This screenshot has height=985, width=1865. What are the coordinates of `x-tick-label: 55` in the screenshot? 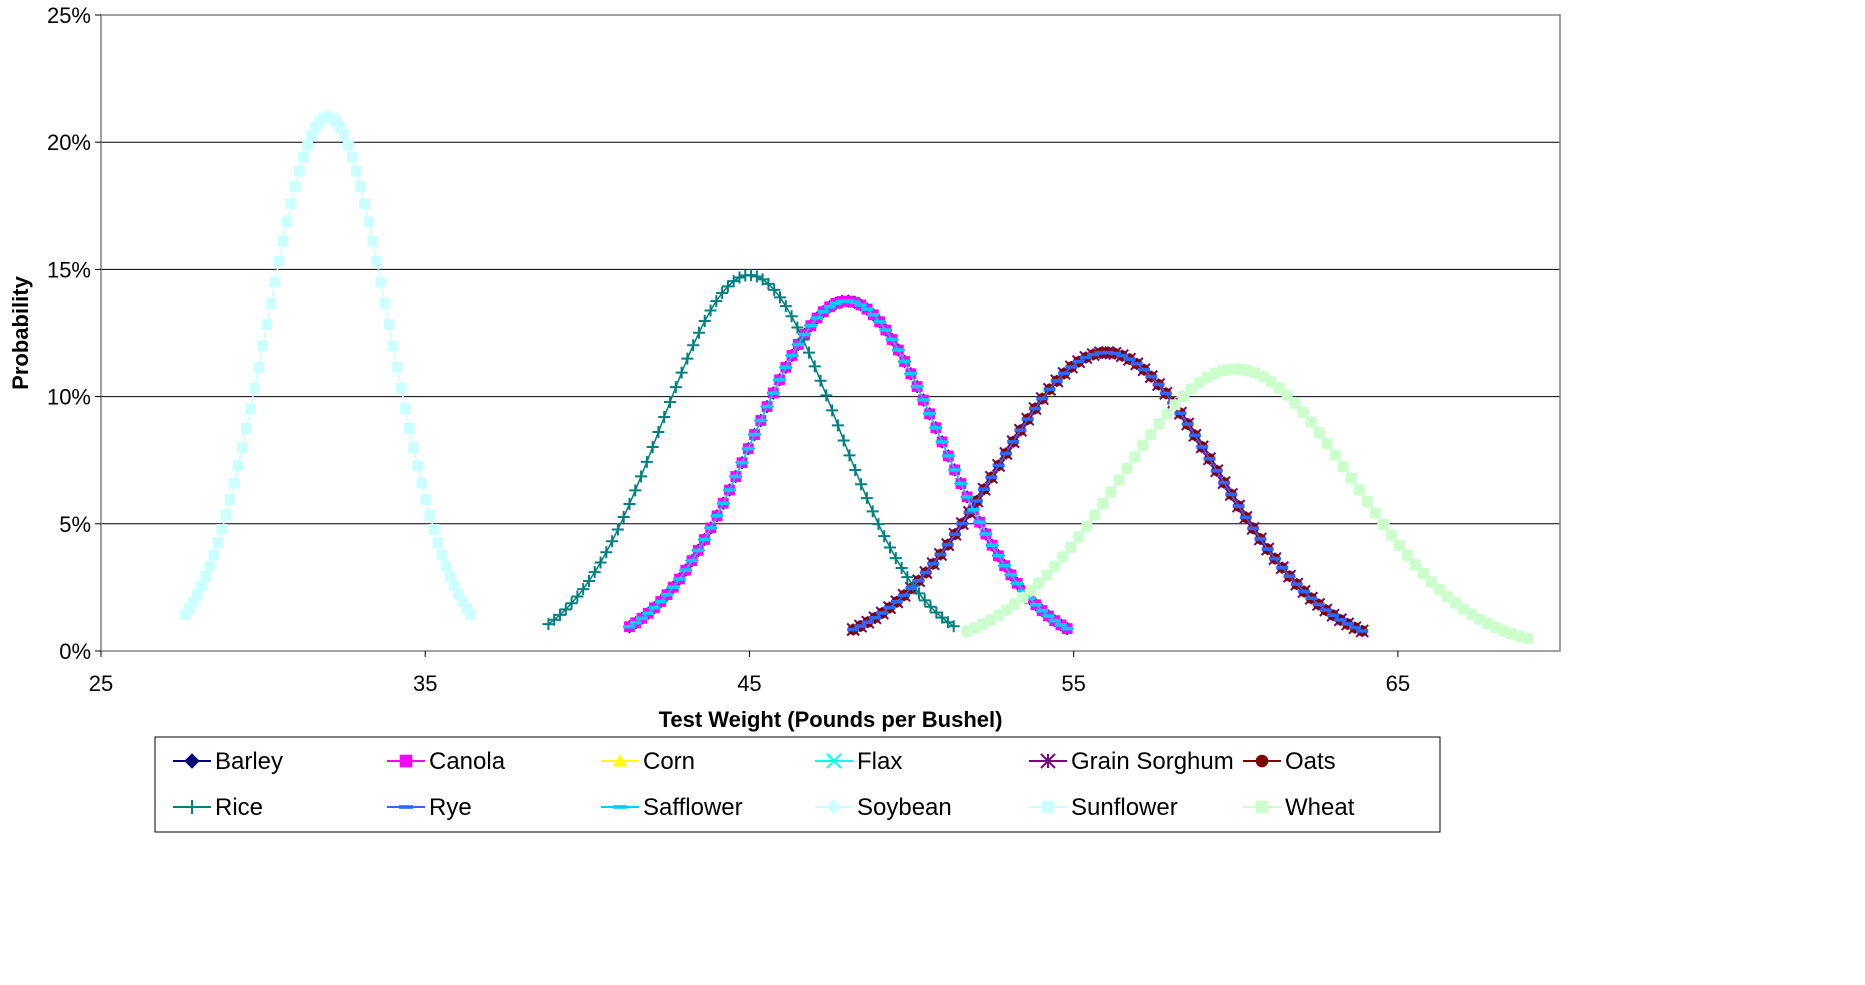 It's located at (1073, 683).